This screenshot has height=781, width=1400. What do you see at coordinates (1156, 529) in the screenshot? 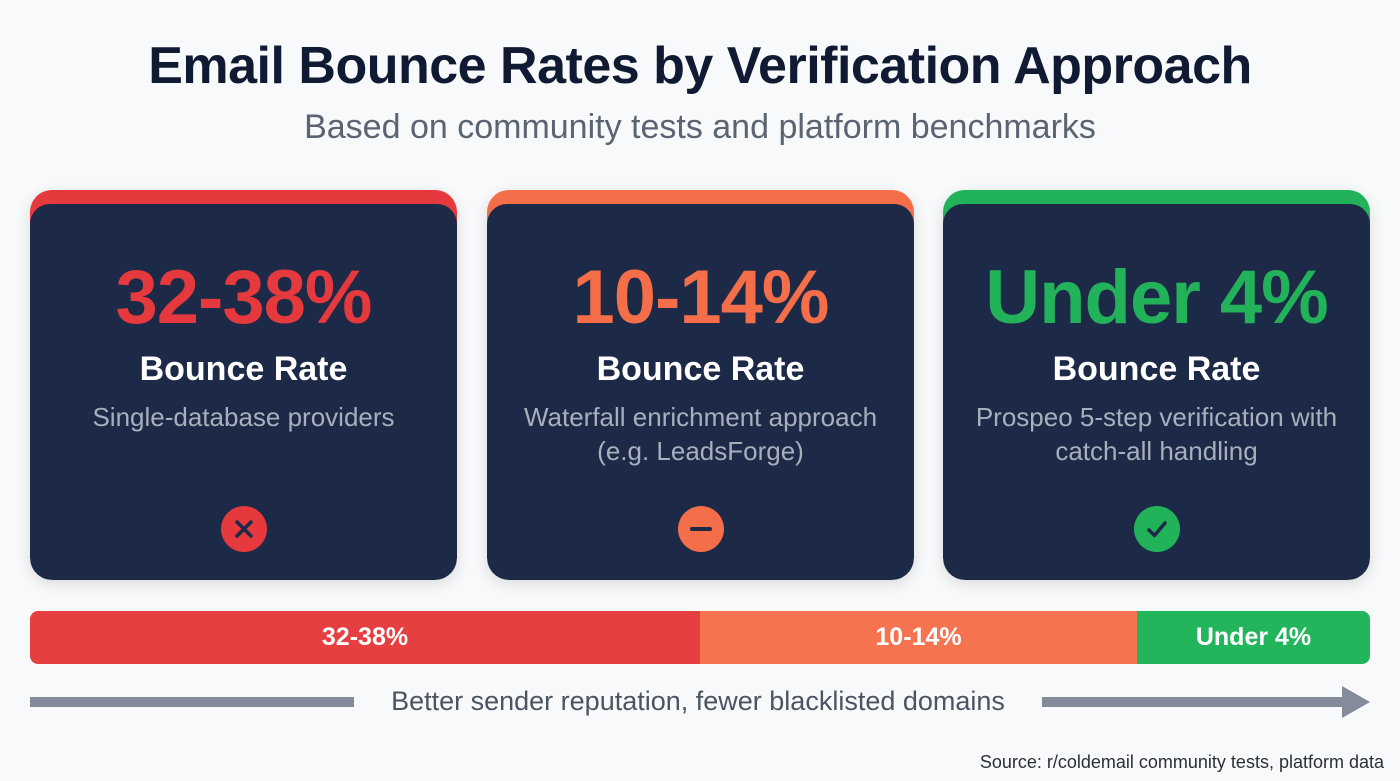
I see `check-circle-icon` at bounding box center [1156, 529].